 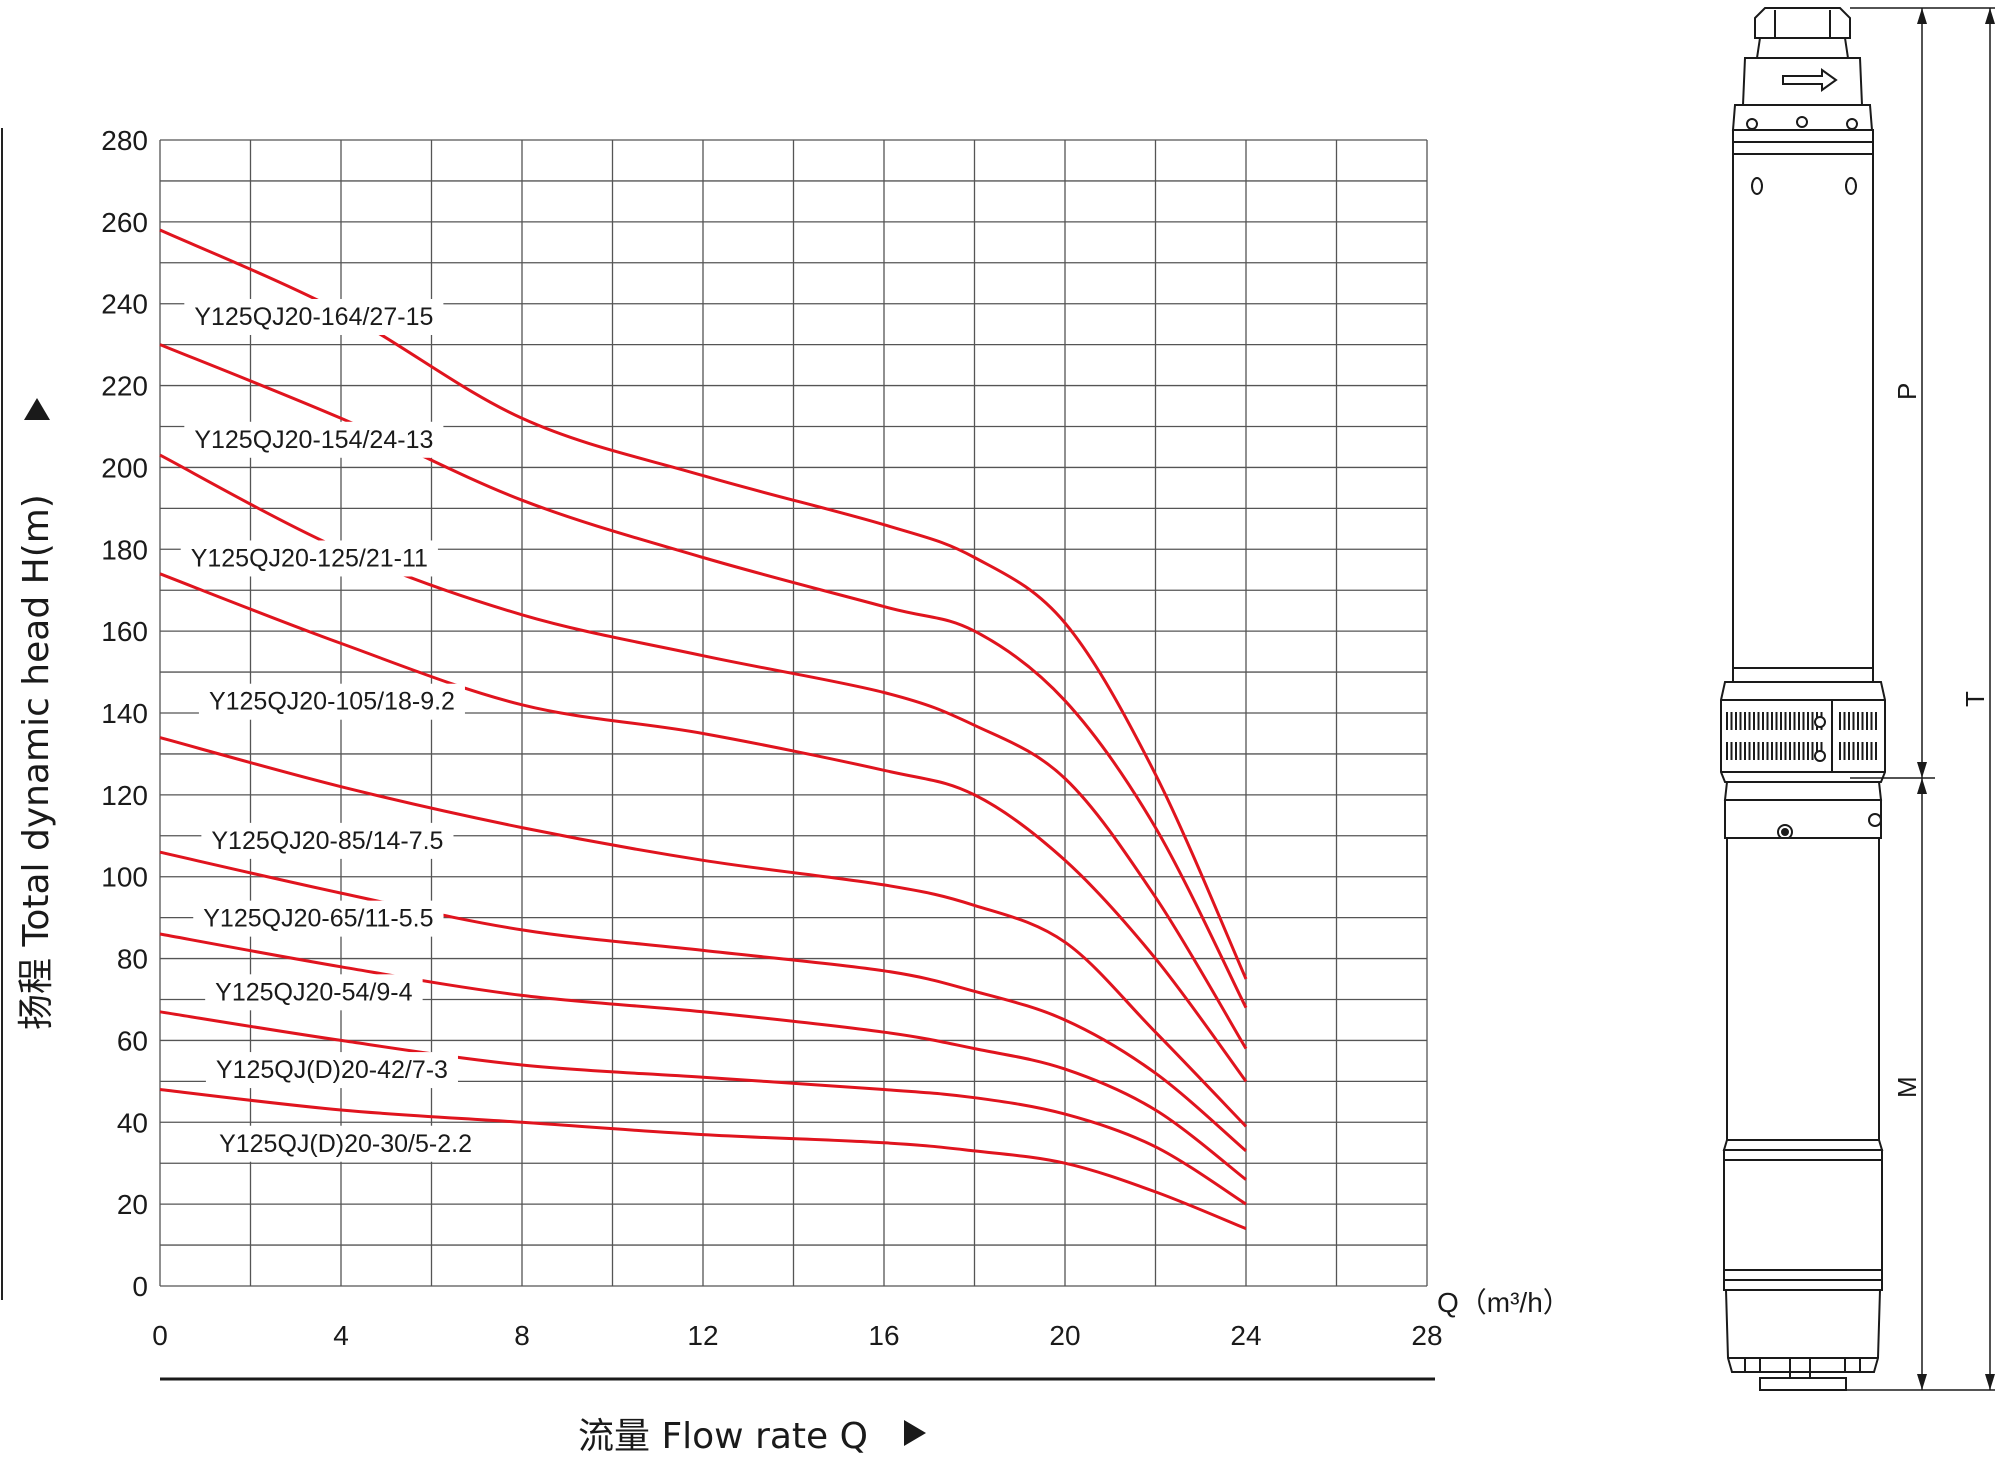 What do you see at coordinates (1907, 1087) in the screenshot?
I see `dimension-label-m: M` at bounding box center [1907, 1087].